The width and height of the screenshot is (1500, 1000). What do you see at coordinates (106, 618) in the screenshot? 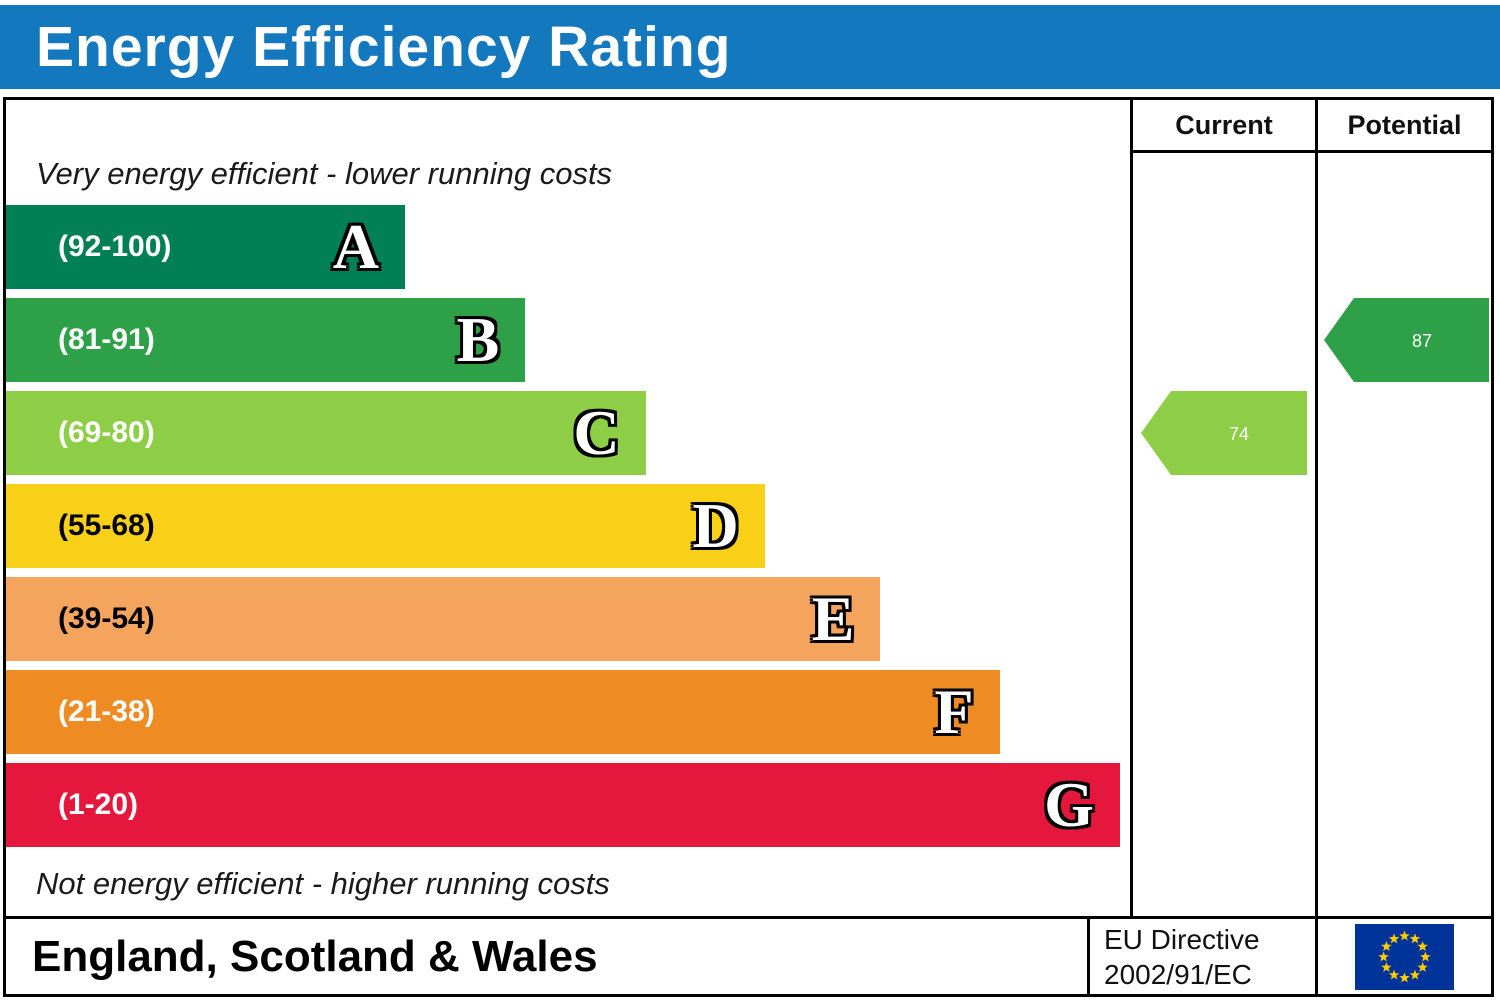
I see `band-range-label: (39-54)` at bounding box center [106, 618].